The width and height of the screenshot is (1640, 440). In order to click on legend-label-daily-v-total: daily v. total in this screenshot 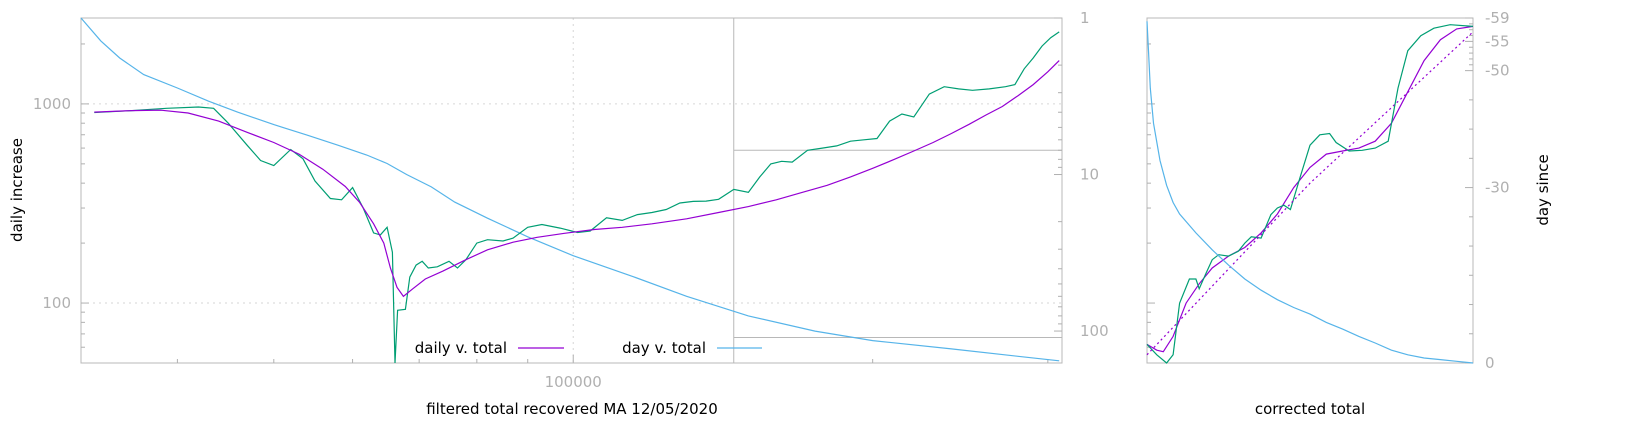, I will do `click(461, 348)`.